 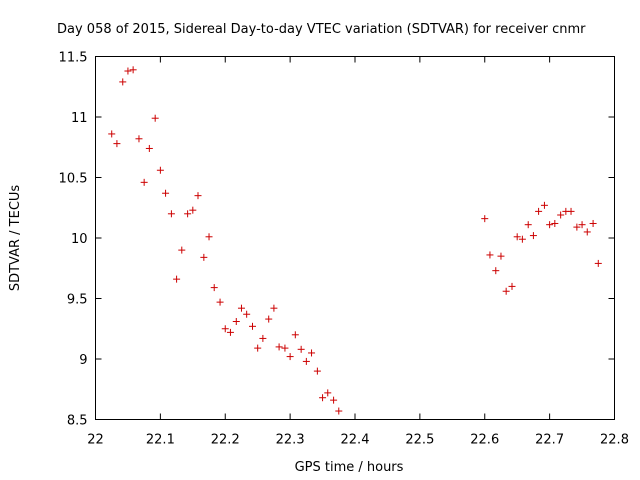 I want to click on y-tick-label: 8.5, so click(x=77, y=421).